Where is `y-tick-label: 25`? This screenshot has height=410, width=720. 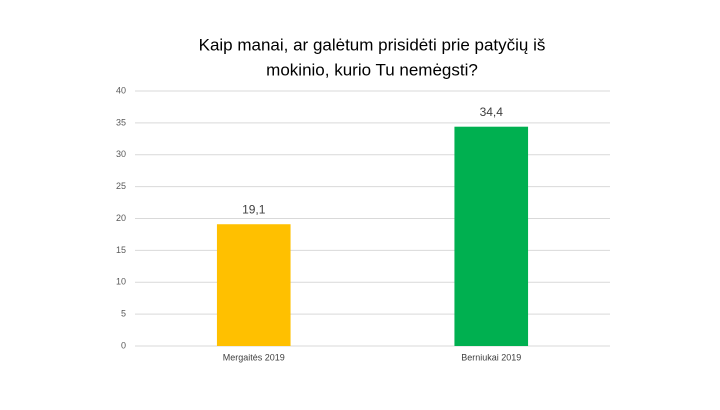 y-tick-label: 25 is located at coordinates (121, 186).